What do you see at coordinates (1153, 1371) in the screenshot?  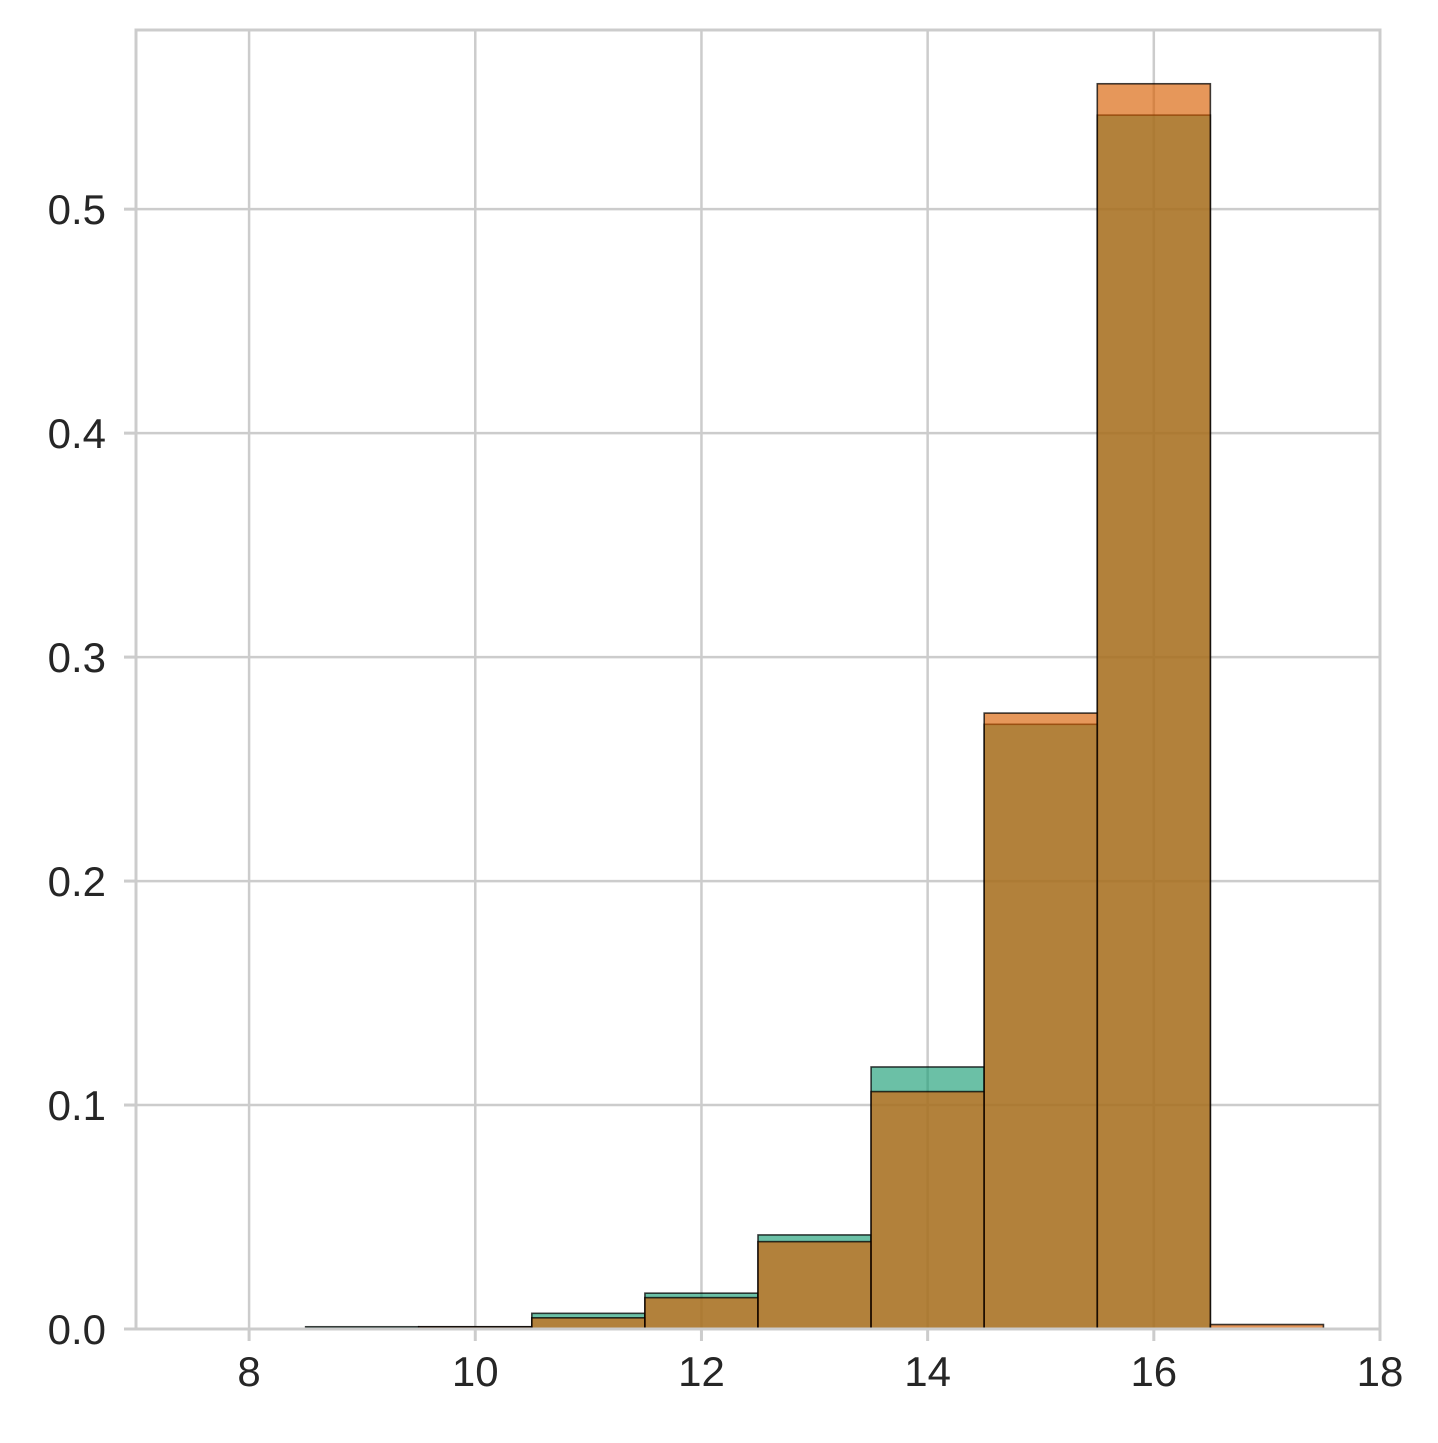 I see `x-tick-label: 16` at bounding box center [1153, 1371].